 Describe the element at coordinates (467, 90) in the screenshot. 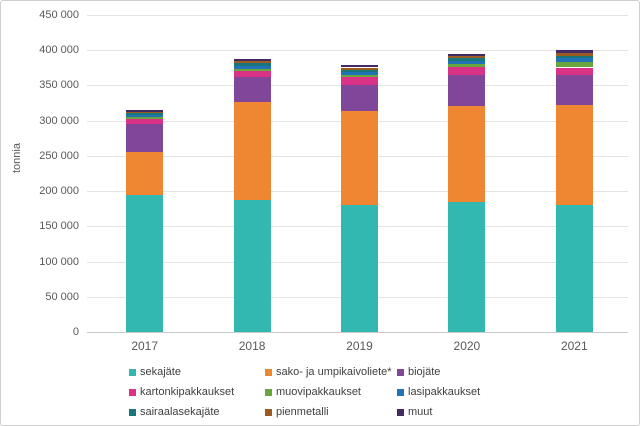

I see `bar-segment-biojäte-2020` at that location.